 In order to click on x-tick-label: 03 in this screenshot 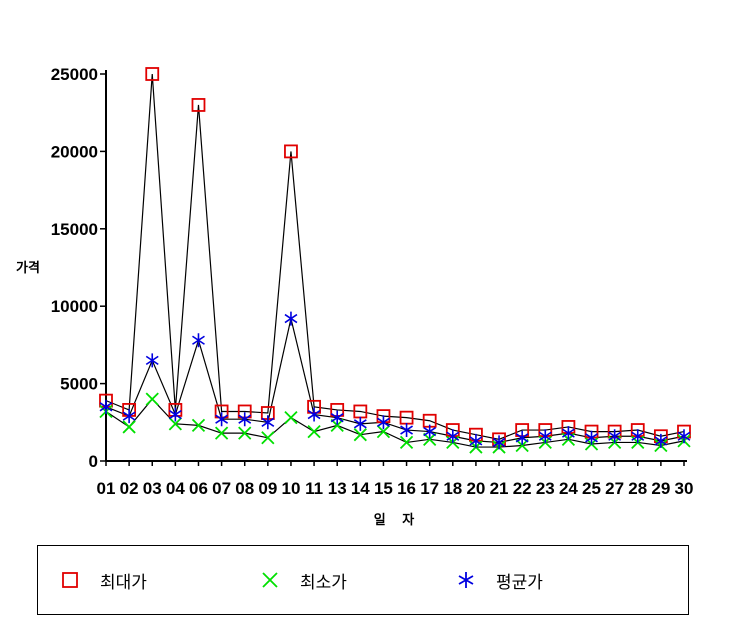, I will do `click(152, 488)`.